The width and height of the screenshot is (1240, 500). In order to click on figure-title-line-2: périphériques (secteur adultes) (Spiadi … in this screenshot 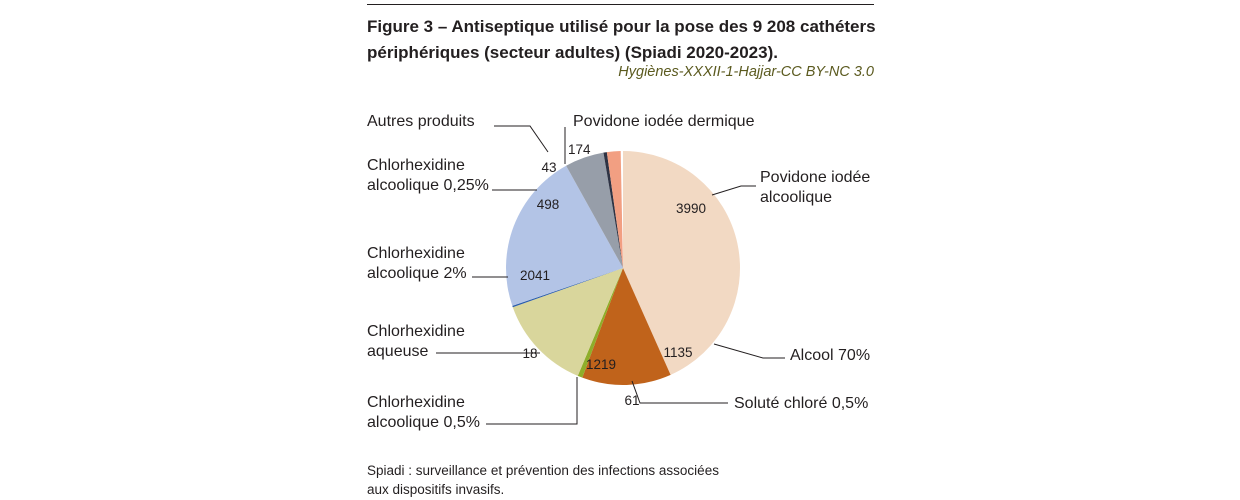, I will do `click(572, 52)`.